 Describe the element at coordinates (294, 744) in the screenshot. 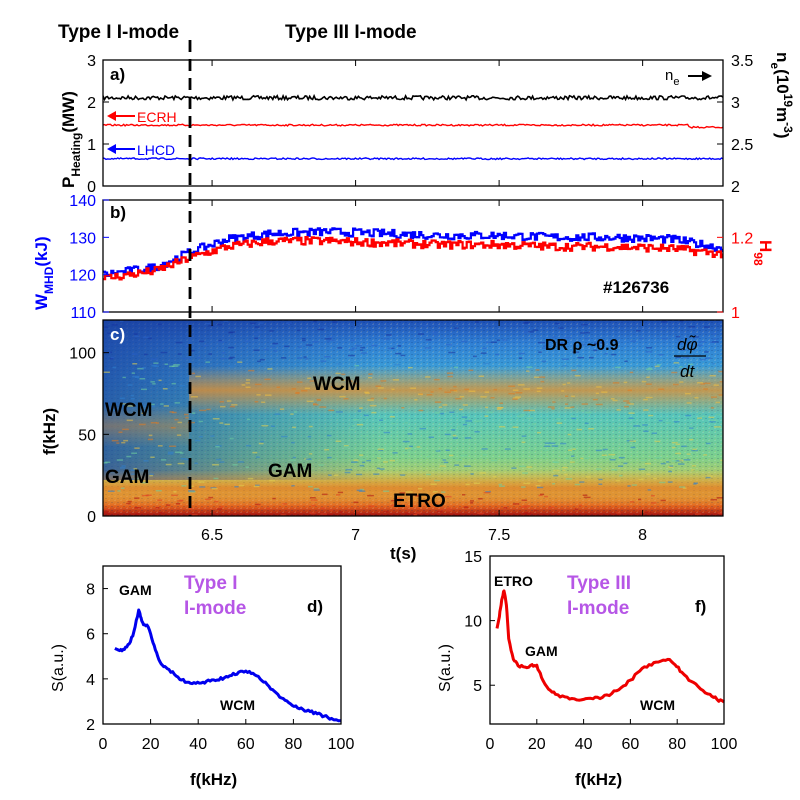

I see `panel-d-xtick-label: 80` at that location.